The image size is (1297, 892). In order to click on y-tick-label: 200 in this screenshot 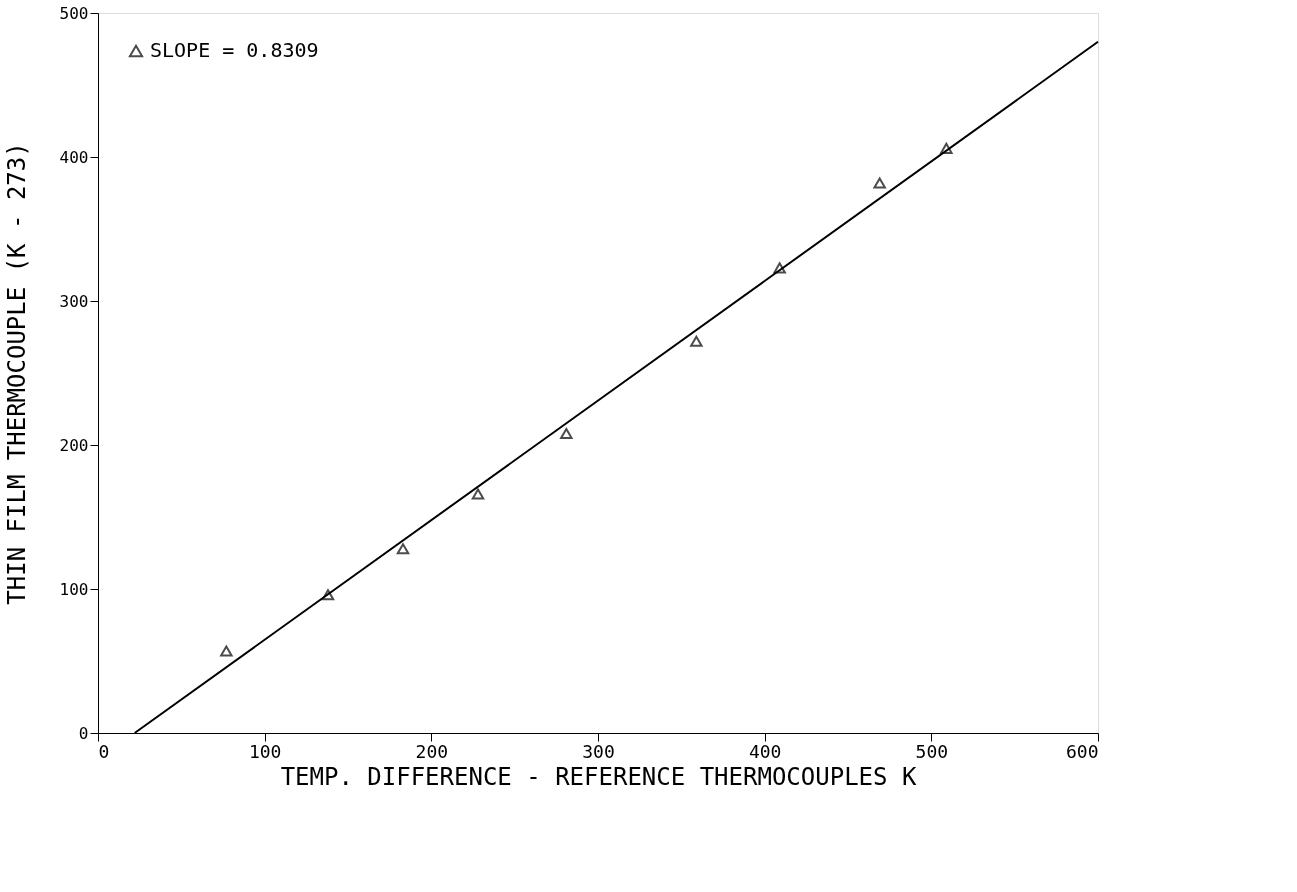, I will do `click(74, 445)`.